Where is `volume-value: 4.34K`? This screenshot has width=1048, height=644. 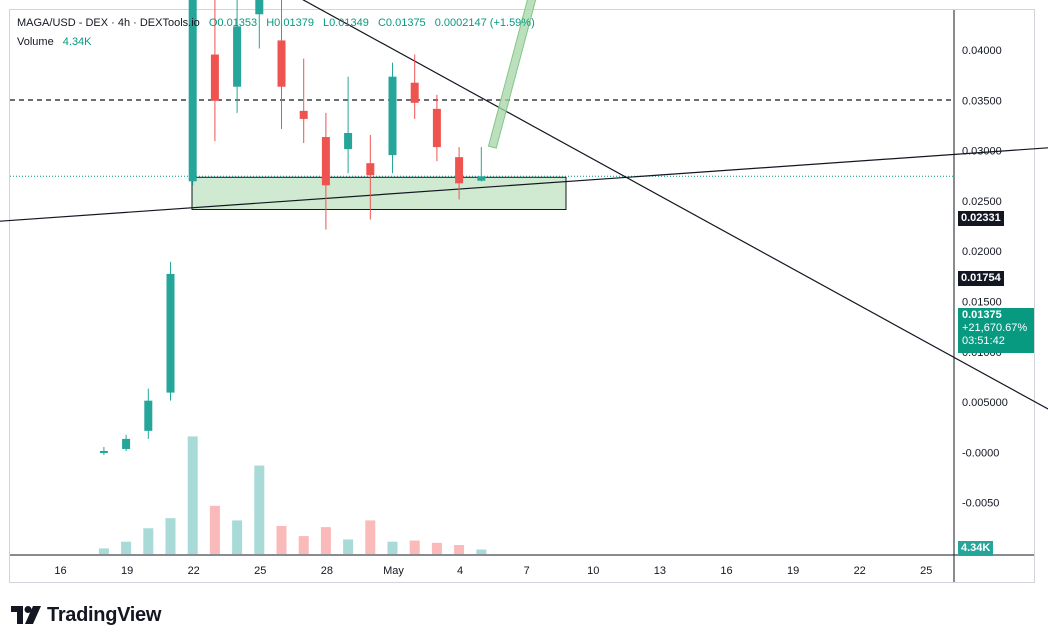 volume-value: 4.34K is located at coordinates (77, 42).